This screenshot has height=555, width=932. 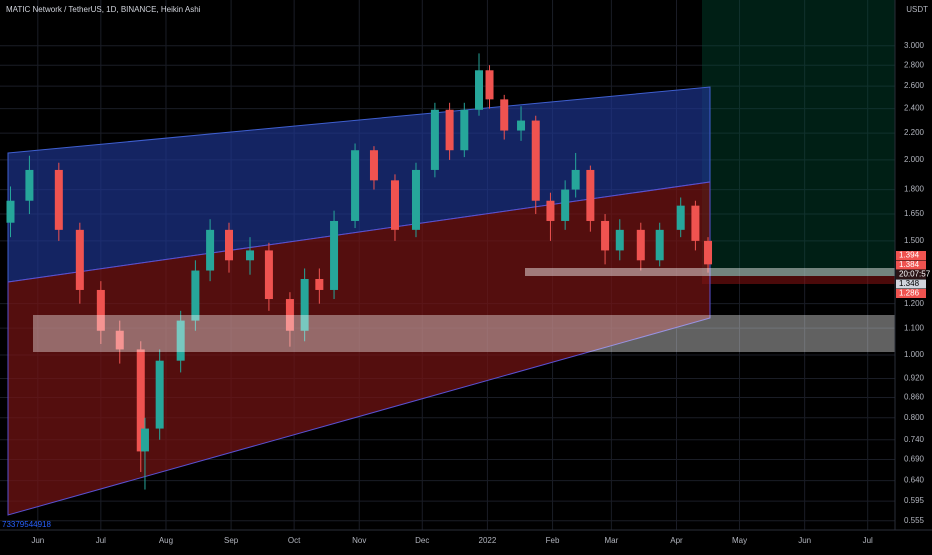 What do you see at coordinates (914, 480) in the screenshot?
I see `y-tick-label: 0.640` at bounding box center [914, 480].